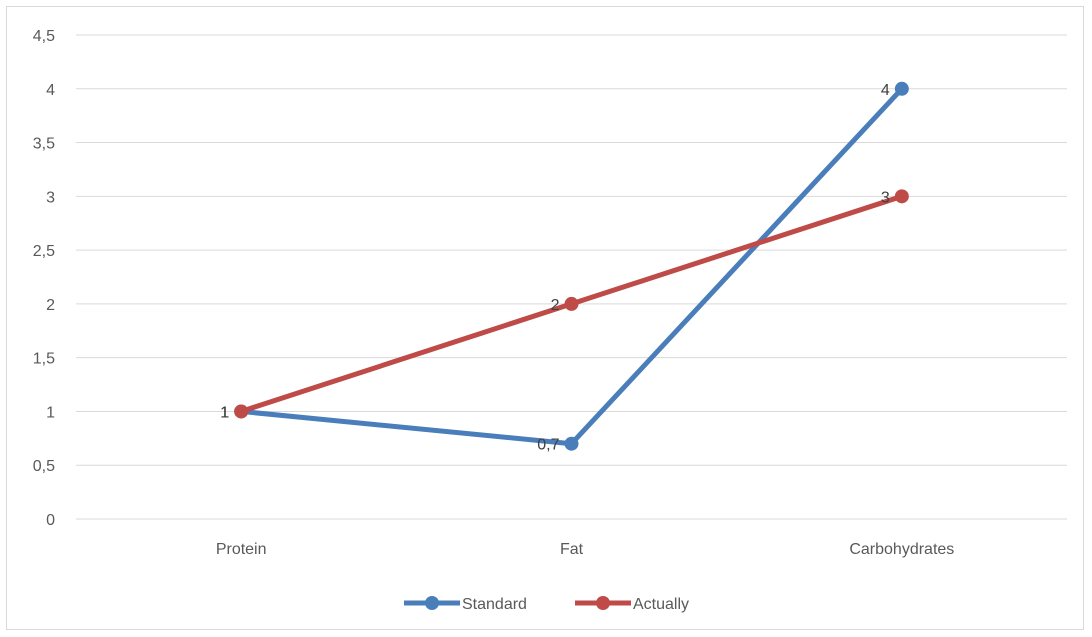  What do you see at coordinates (44, 359) in the screenshot?
I see `y-tick-label: 1,5` at bounding box center [44, 359].